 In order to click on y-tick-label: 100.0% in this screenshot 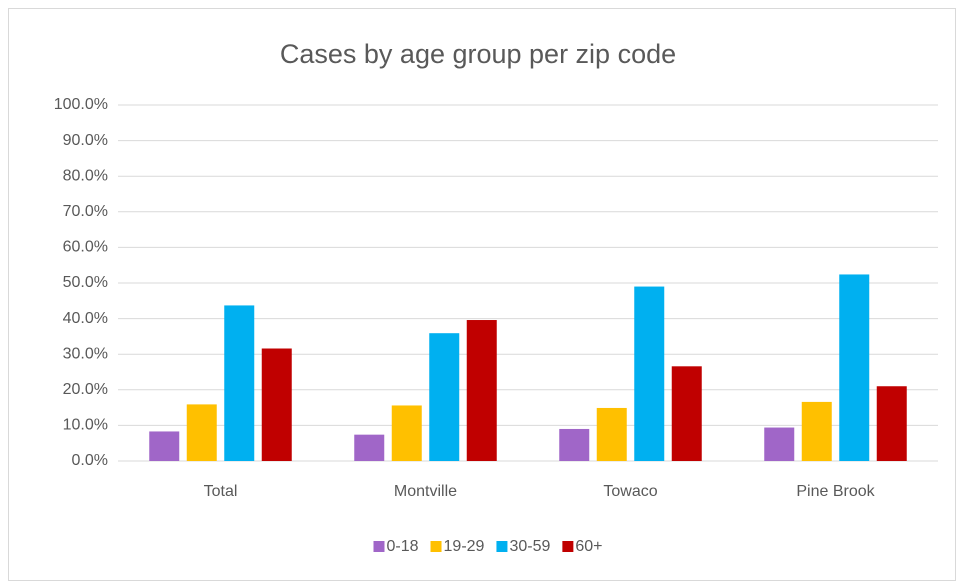, I will do `click(81, 104)`.